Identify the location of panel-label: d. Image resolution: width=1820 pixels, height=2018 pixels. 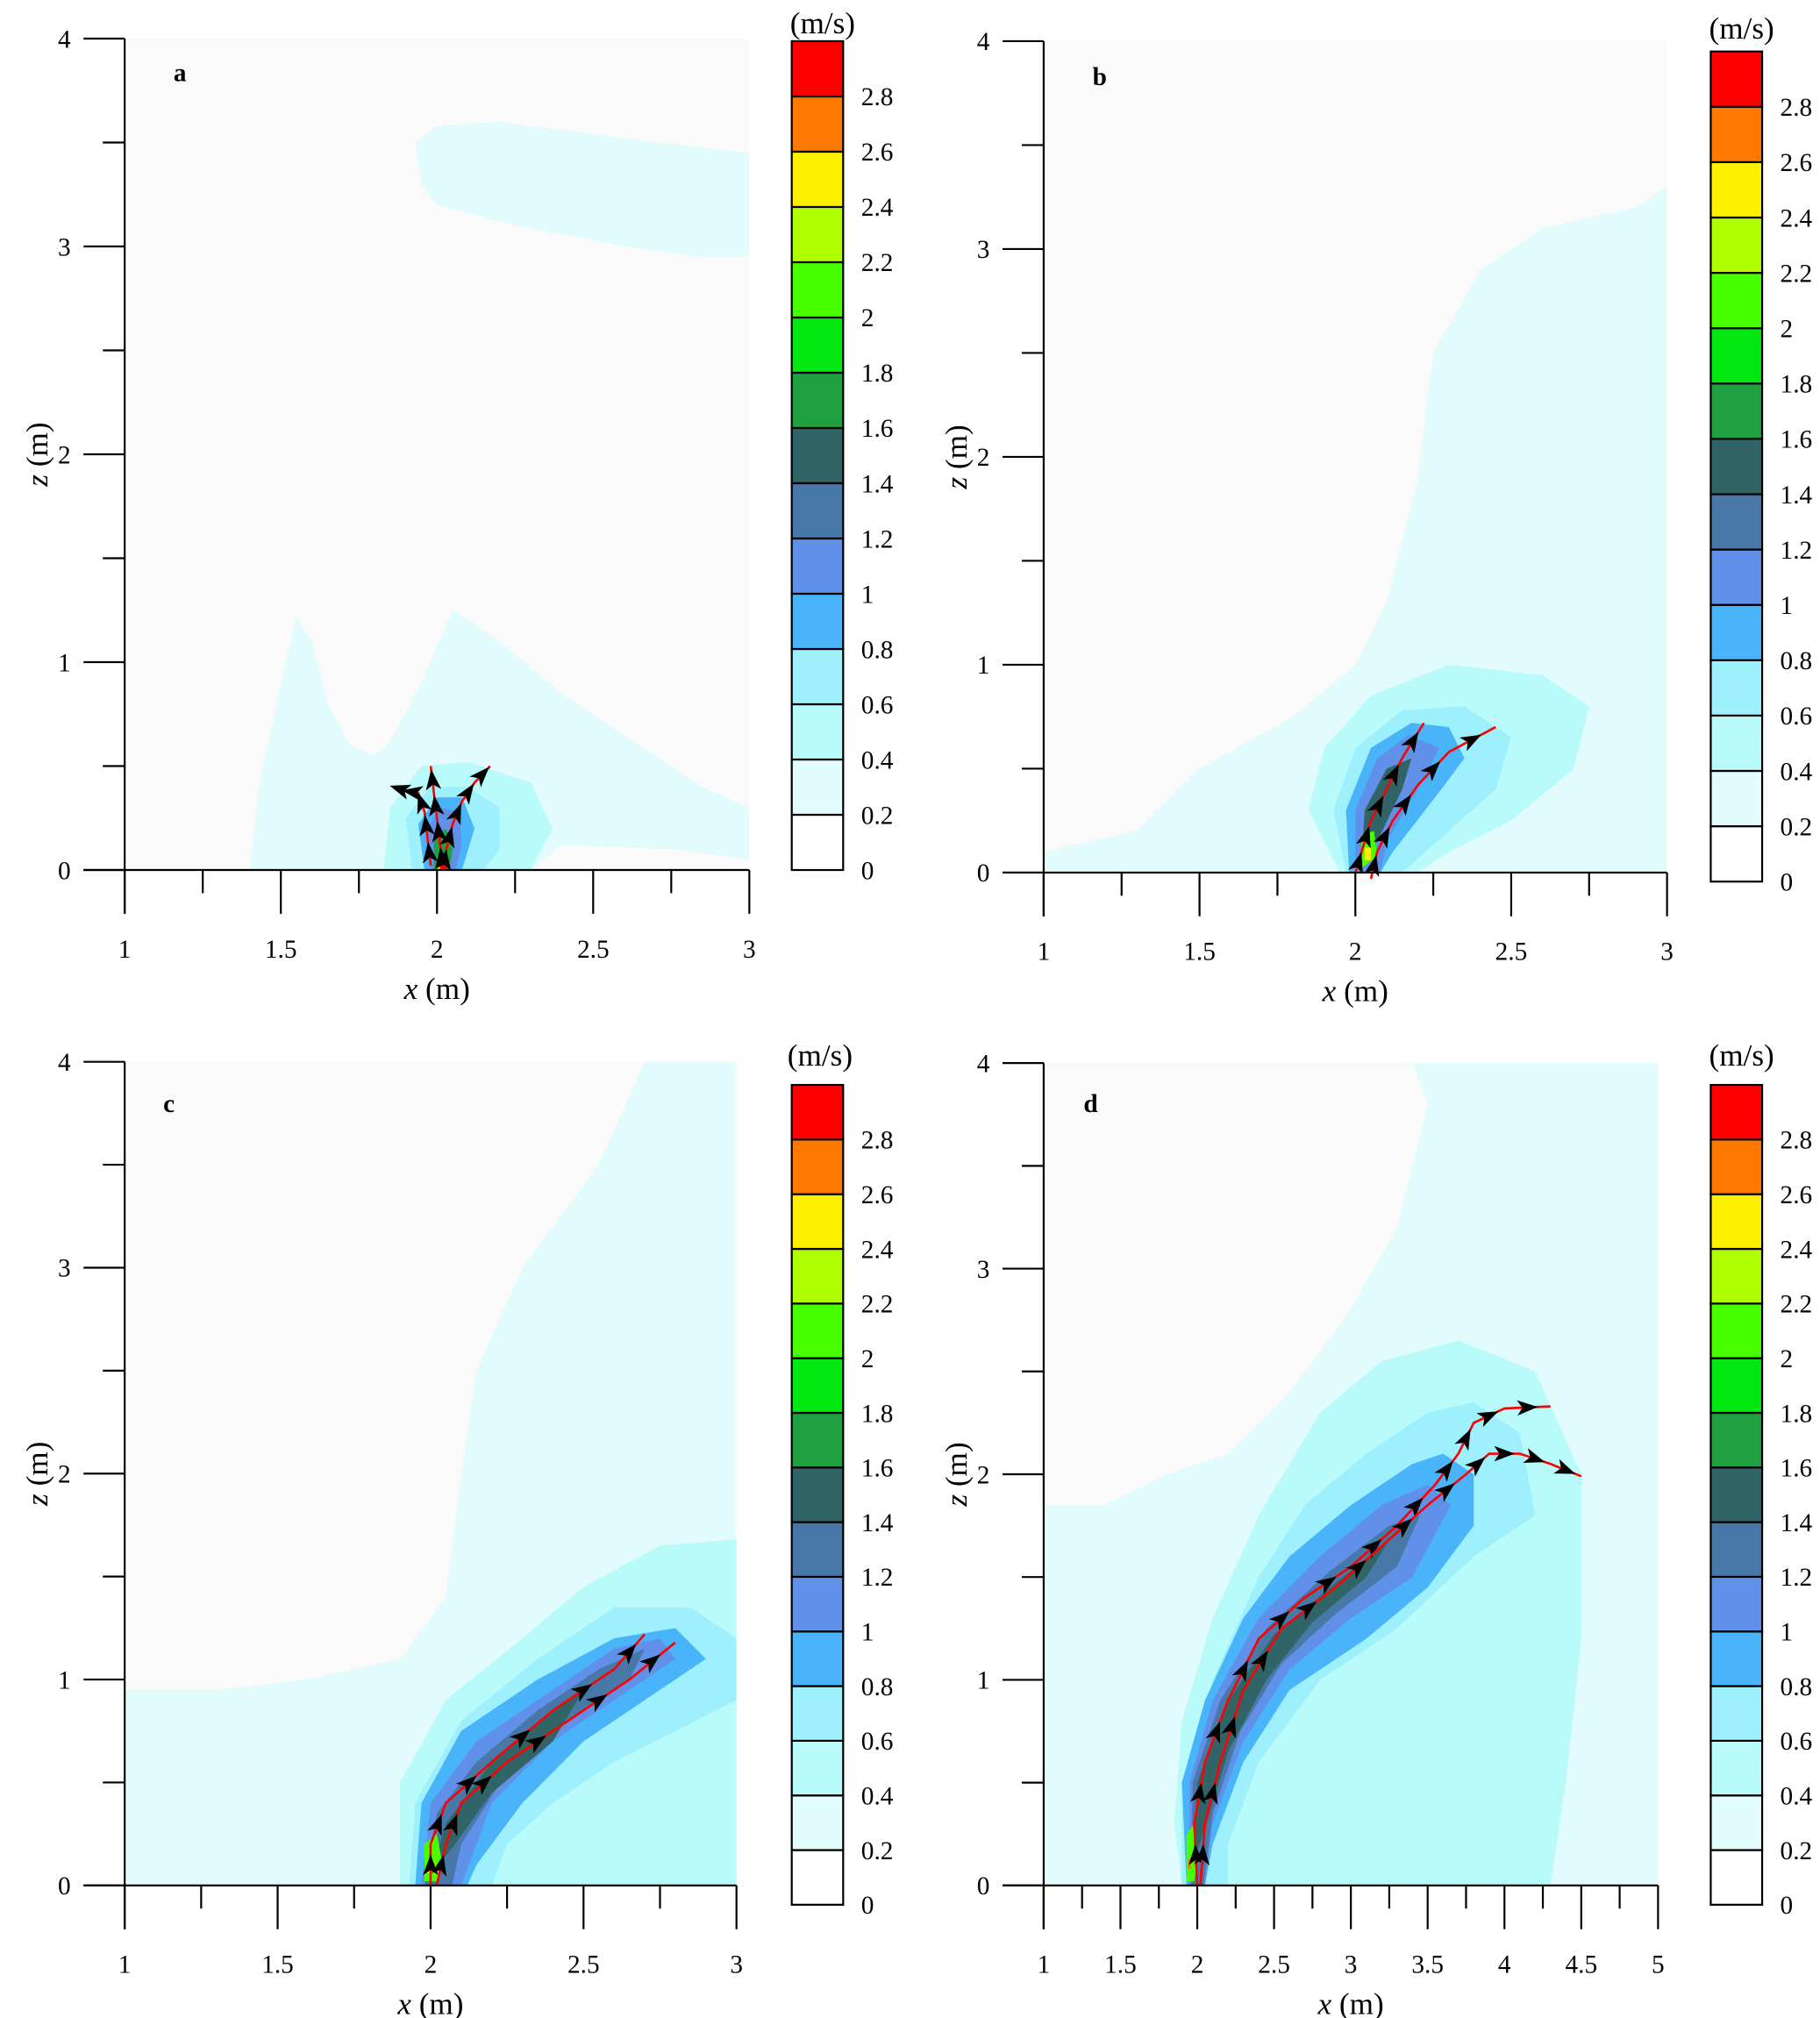
(1090, 1104).